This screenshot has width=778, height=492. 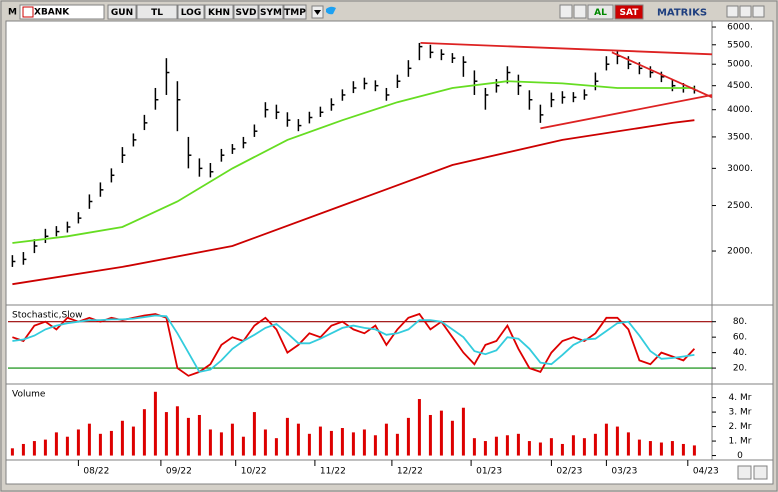 What do you see at coordinates (740, 442) in the screenshot?
I see `y-tick-label: 1. Mr` at bounding box center [740, 442].